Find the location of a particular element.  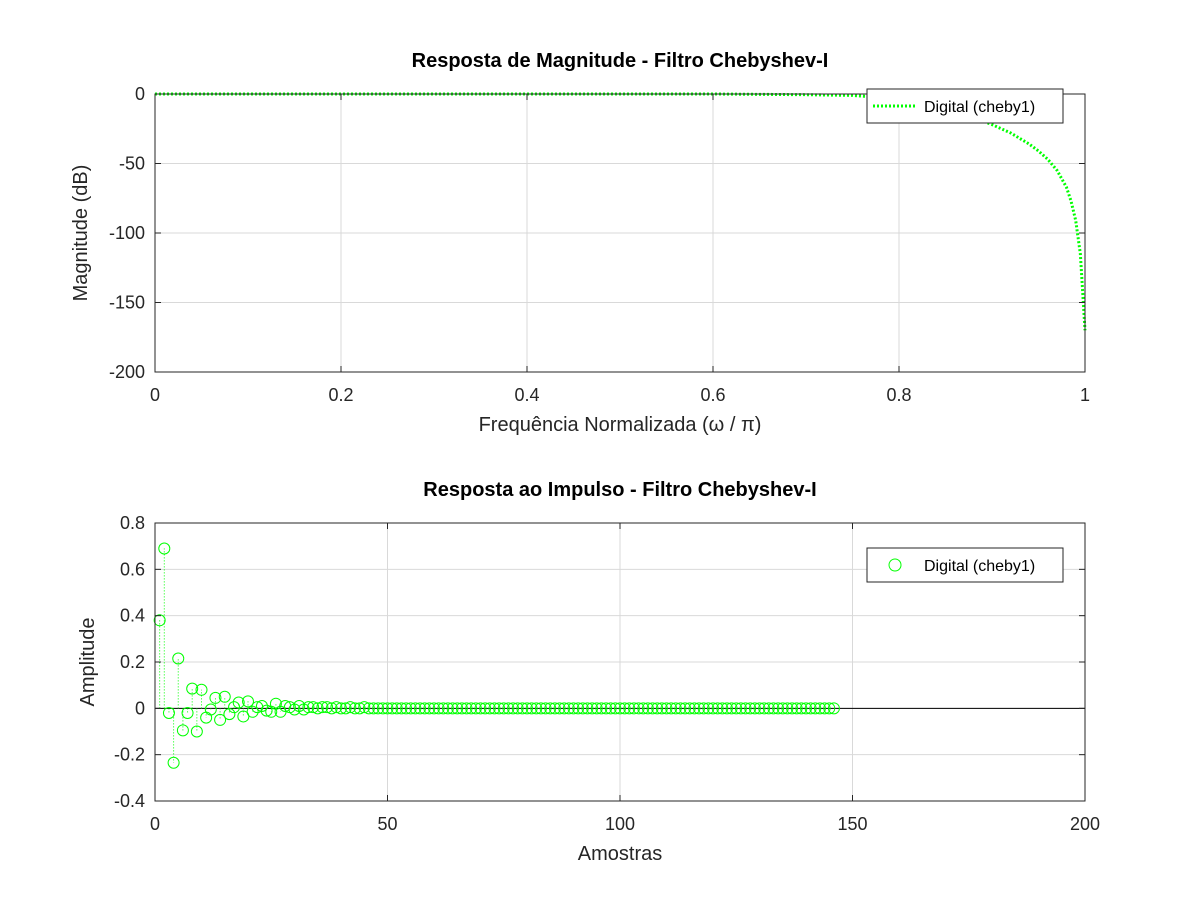

impulse-xtick-label: 50 is located at coordinates (387, 824).